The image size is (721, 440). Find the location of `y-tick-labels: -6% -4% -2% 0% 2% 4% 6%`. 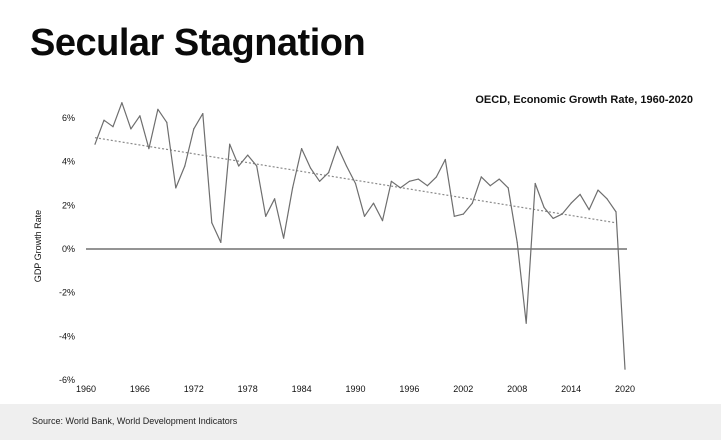

y-tick-labels: -6% -4% -2% 0% 2% 4% 6% is located at coordinates (67, 249).